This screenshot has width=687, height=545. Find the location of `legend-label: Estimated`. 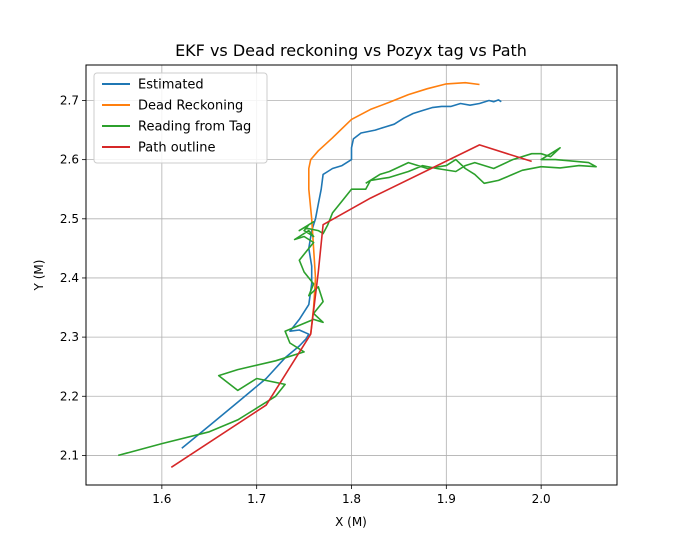

legend-label: Estimated is located at coordinates (171, 85).